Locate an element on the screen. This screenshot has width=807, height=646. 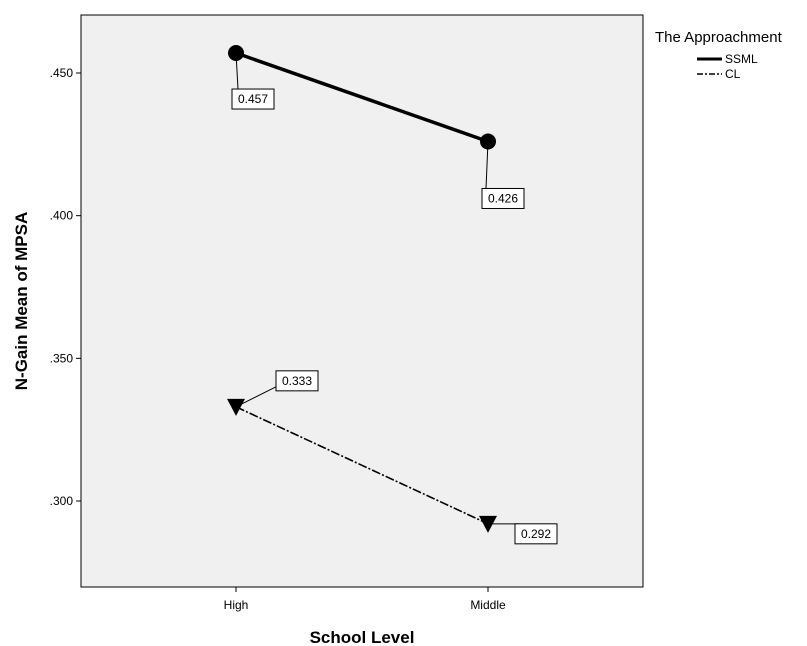
data-label: 0.426 is located at coordinates (503, 198).